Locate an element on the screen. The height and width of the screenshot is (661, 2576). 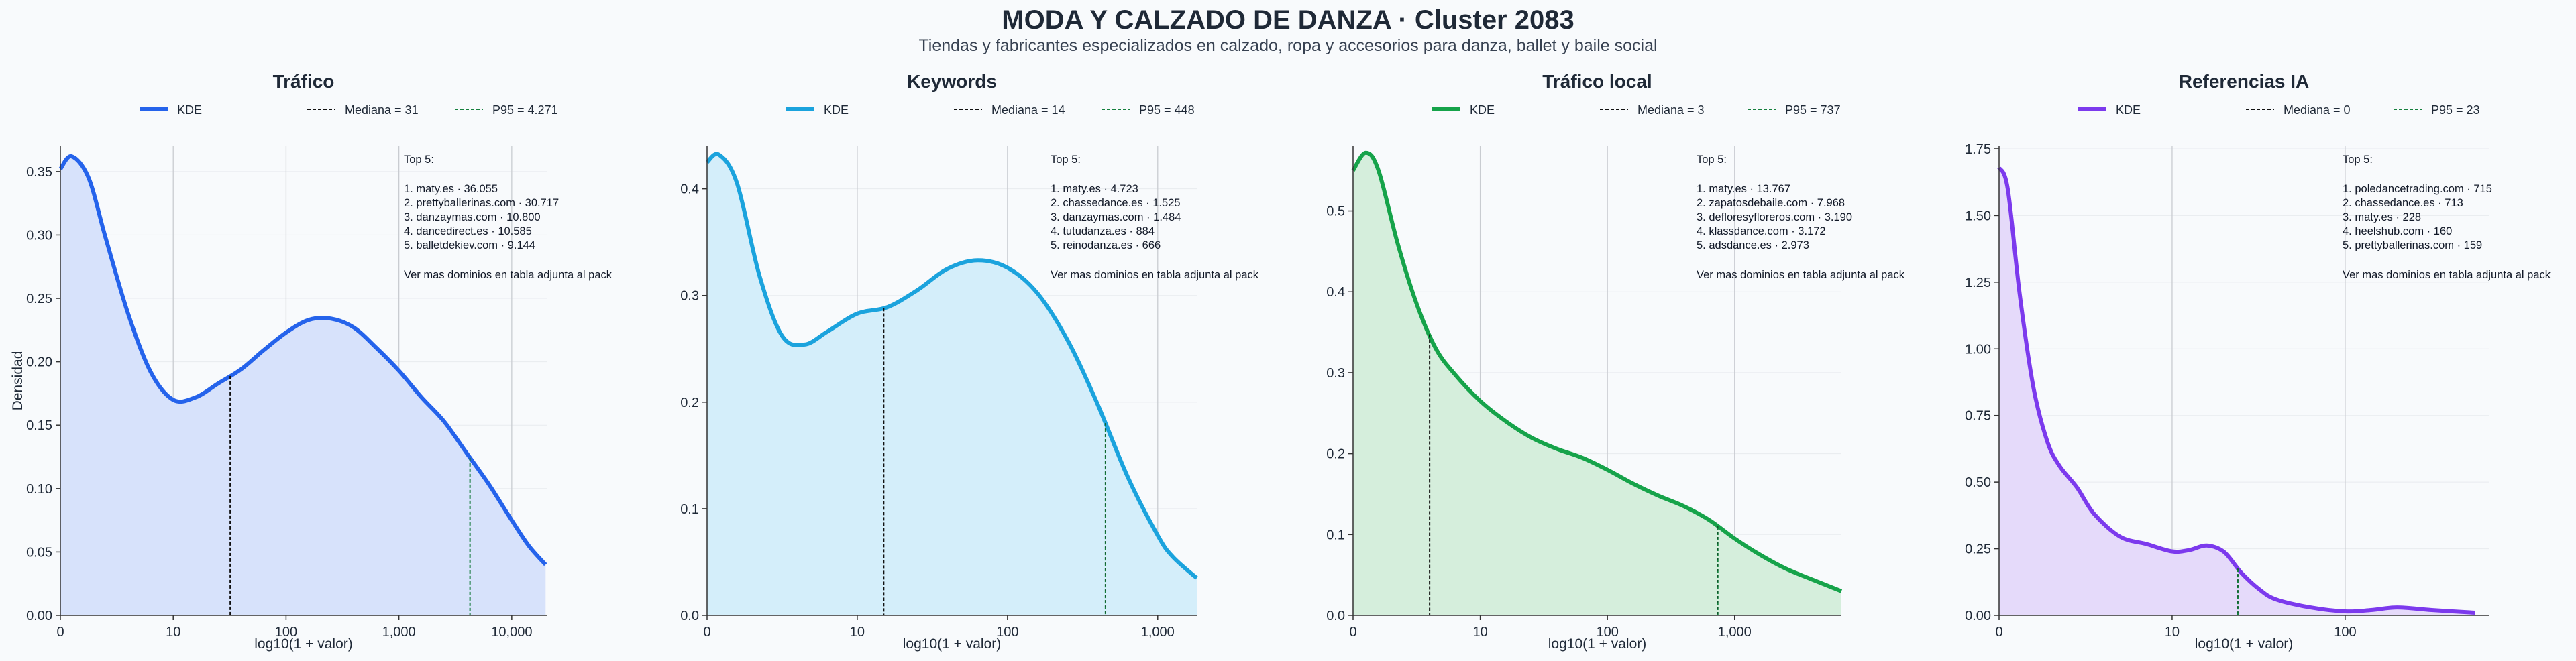
legend-p95-label: P95 = 448 is located at coordinates (1167, 110).